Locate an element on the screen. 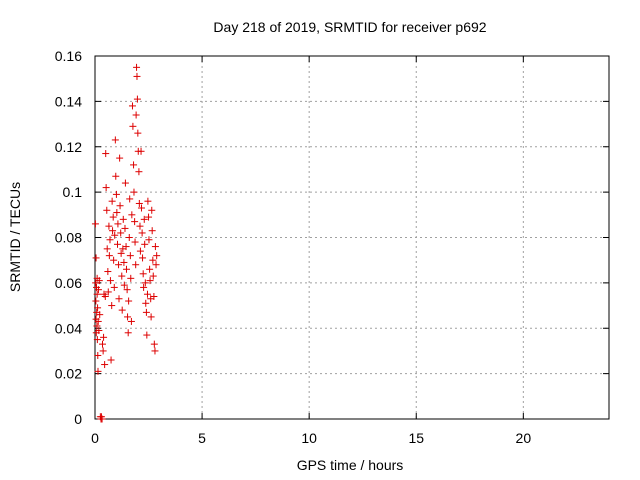  x-tick-label: 5 is located at coordinates (202, 438).